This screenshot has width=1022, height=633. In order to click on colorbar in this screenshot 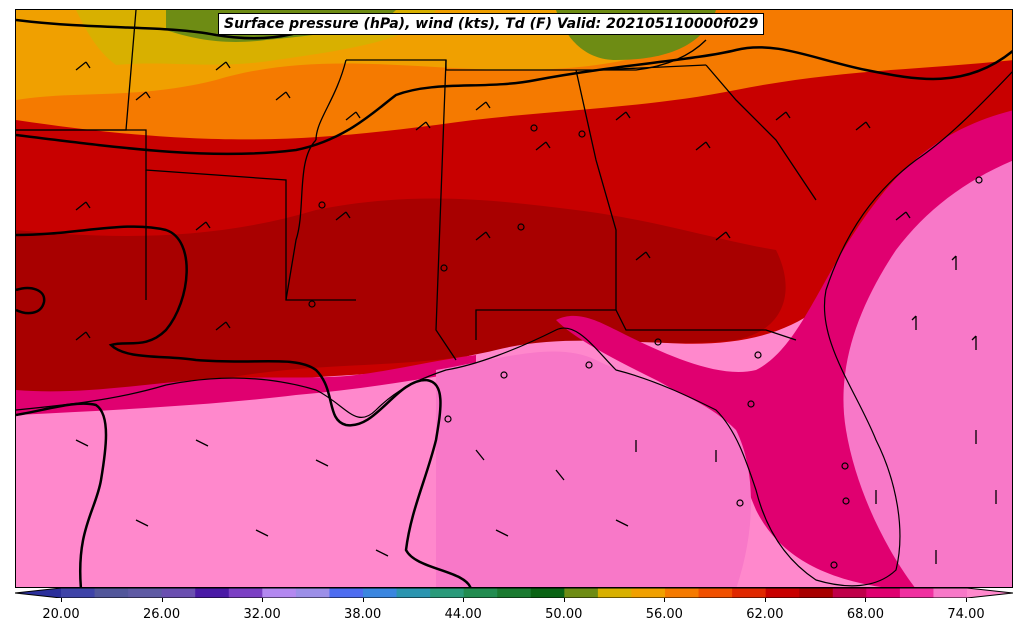, I will do `click(514, 593)`.